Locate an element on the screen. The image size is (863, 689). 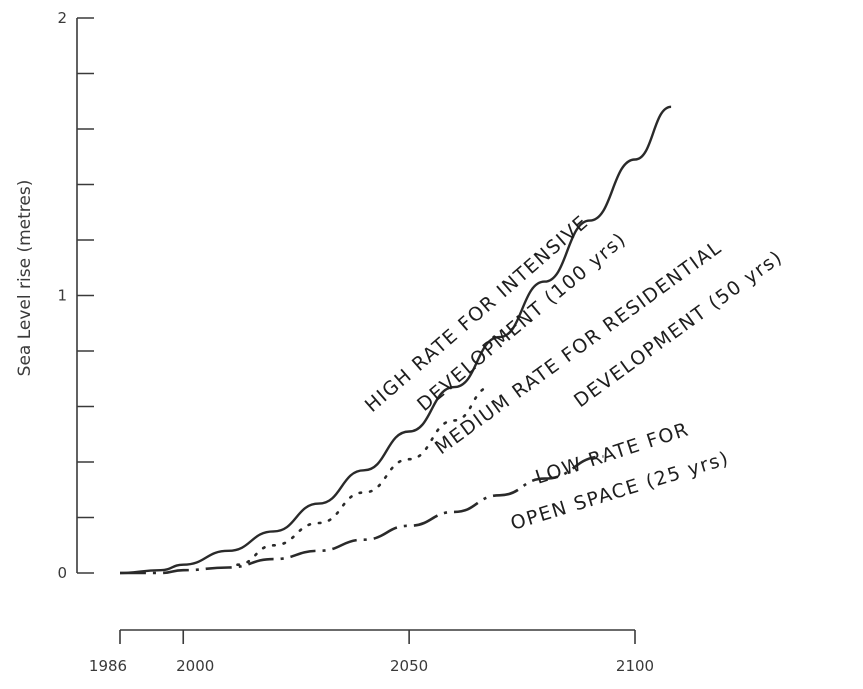
x-tick-label: 2050 is located at coordinates (409, 666).